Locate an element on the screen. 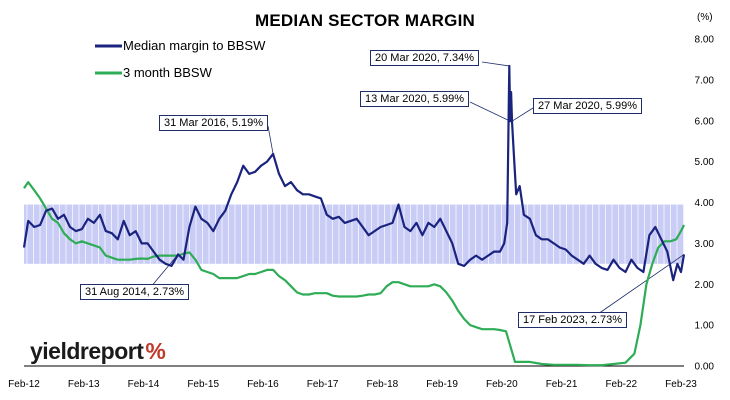 The image size is (730, 400). y-axis: 0.00 1.00 2.00 3.00 4.00 5.00 6.00 7.00 8.00 is located at coordinates (705, 204).